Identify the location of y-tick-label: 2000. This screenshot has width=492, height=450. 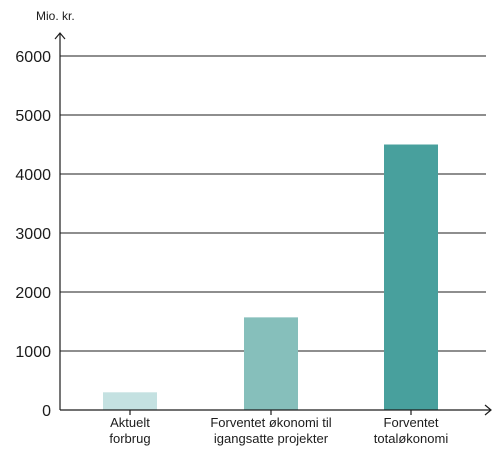
(33, 293).